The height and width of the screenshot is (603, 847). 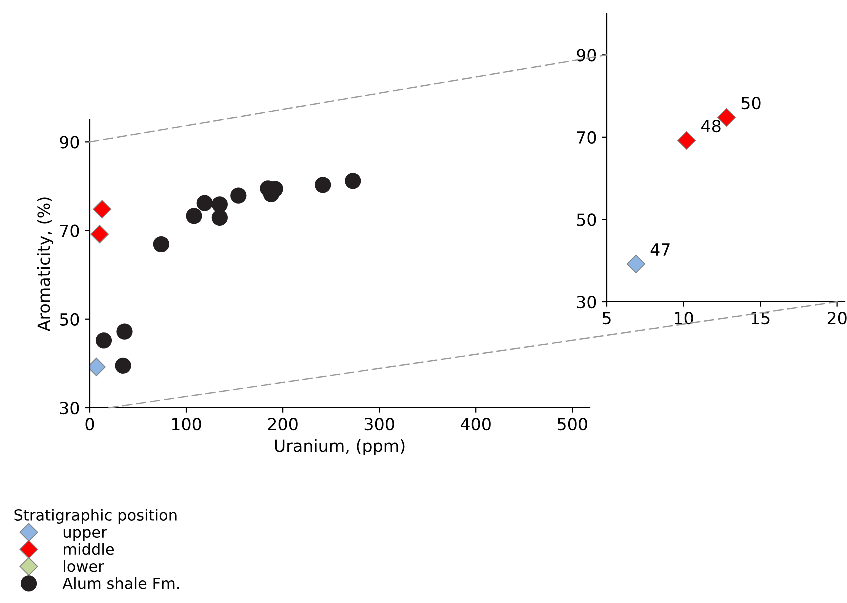 What do you see at coordinates (606, 318) in the screenshot?
I see `x-tick-label: 5` at bounding box center [606, 318].